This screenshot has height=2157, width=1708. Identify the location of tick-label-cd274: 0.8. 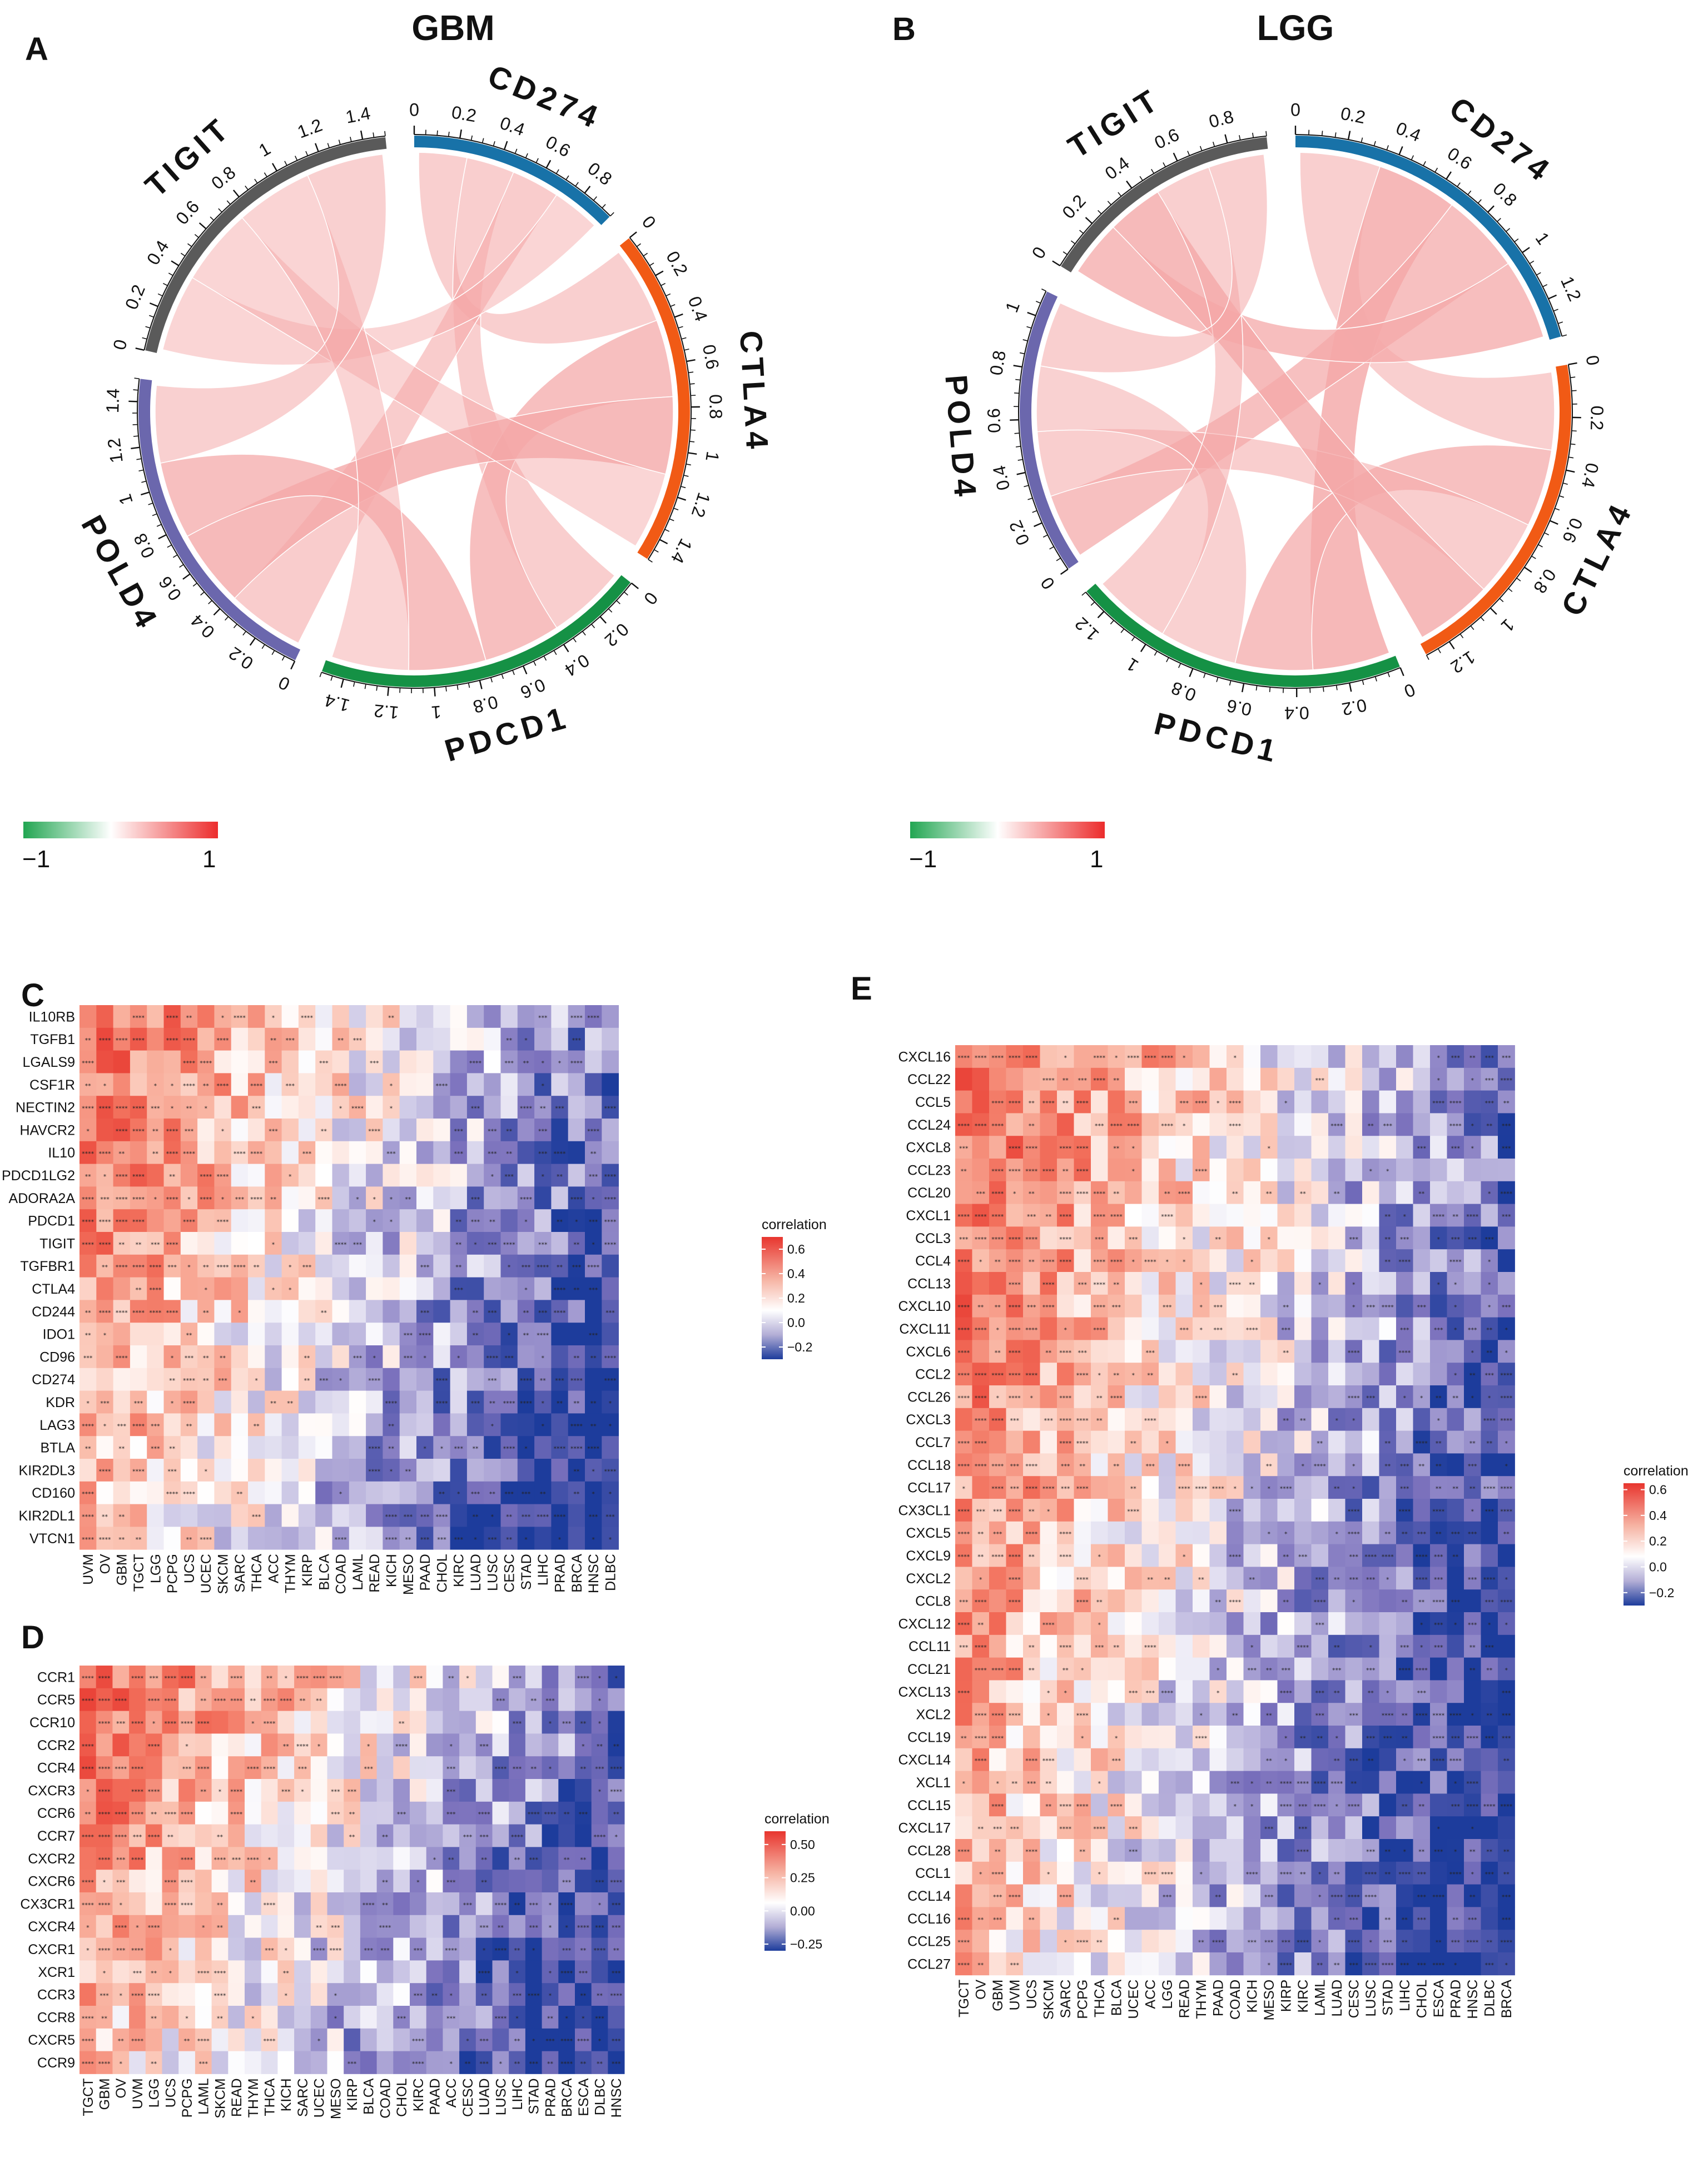
(599, 174).